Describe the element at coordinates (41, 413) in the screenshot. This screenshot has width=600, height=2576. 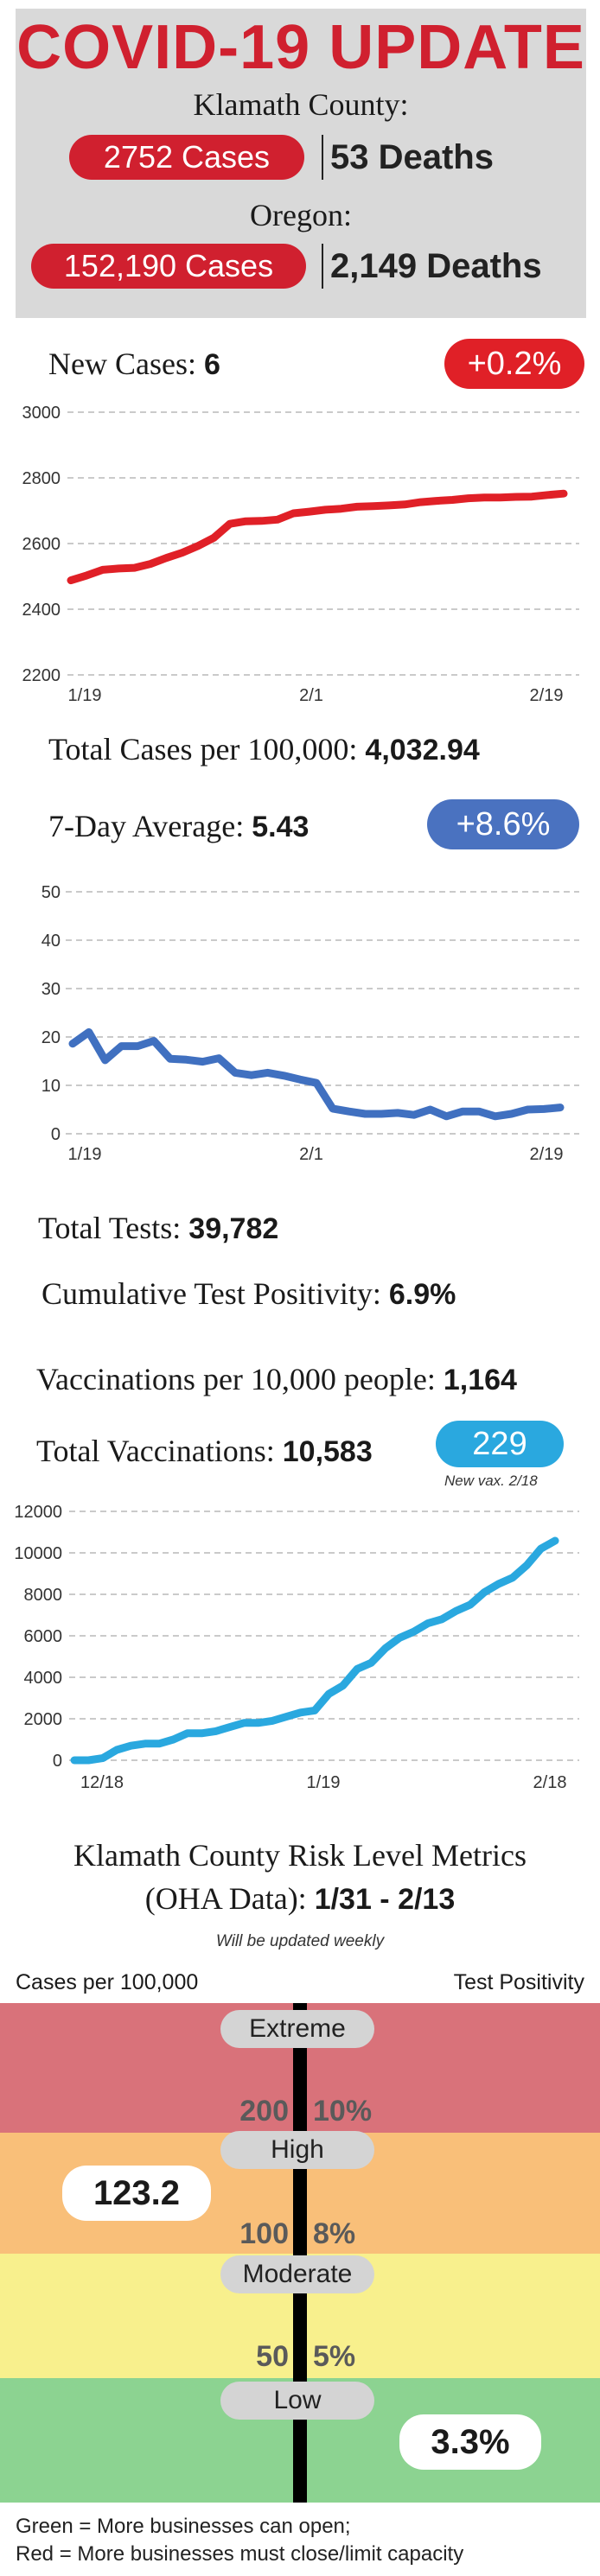
I see `y-tick-label: 3000` at that location.